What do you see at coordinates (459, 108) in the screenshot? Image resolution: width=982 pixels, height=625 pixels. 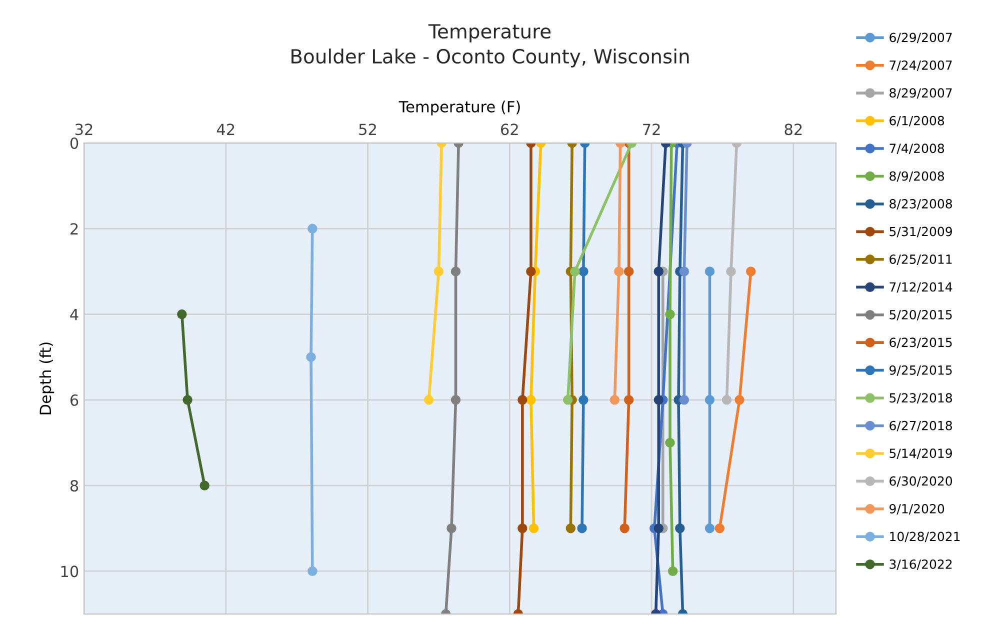 I see `x-axis-title: Temperature (F)` at bounding box center [459, 108].